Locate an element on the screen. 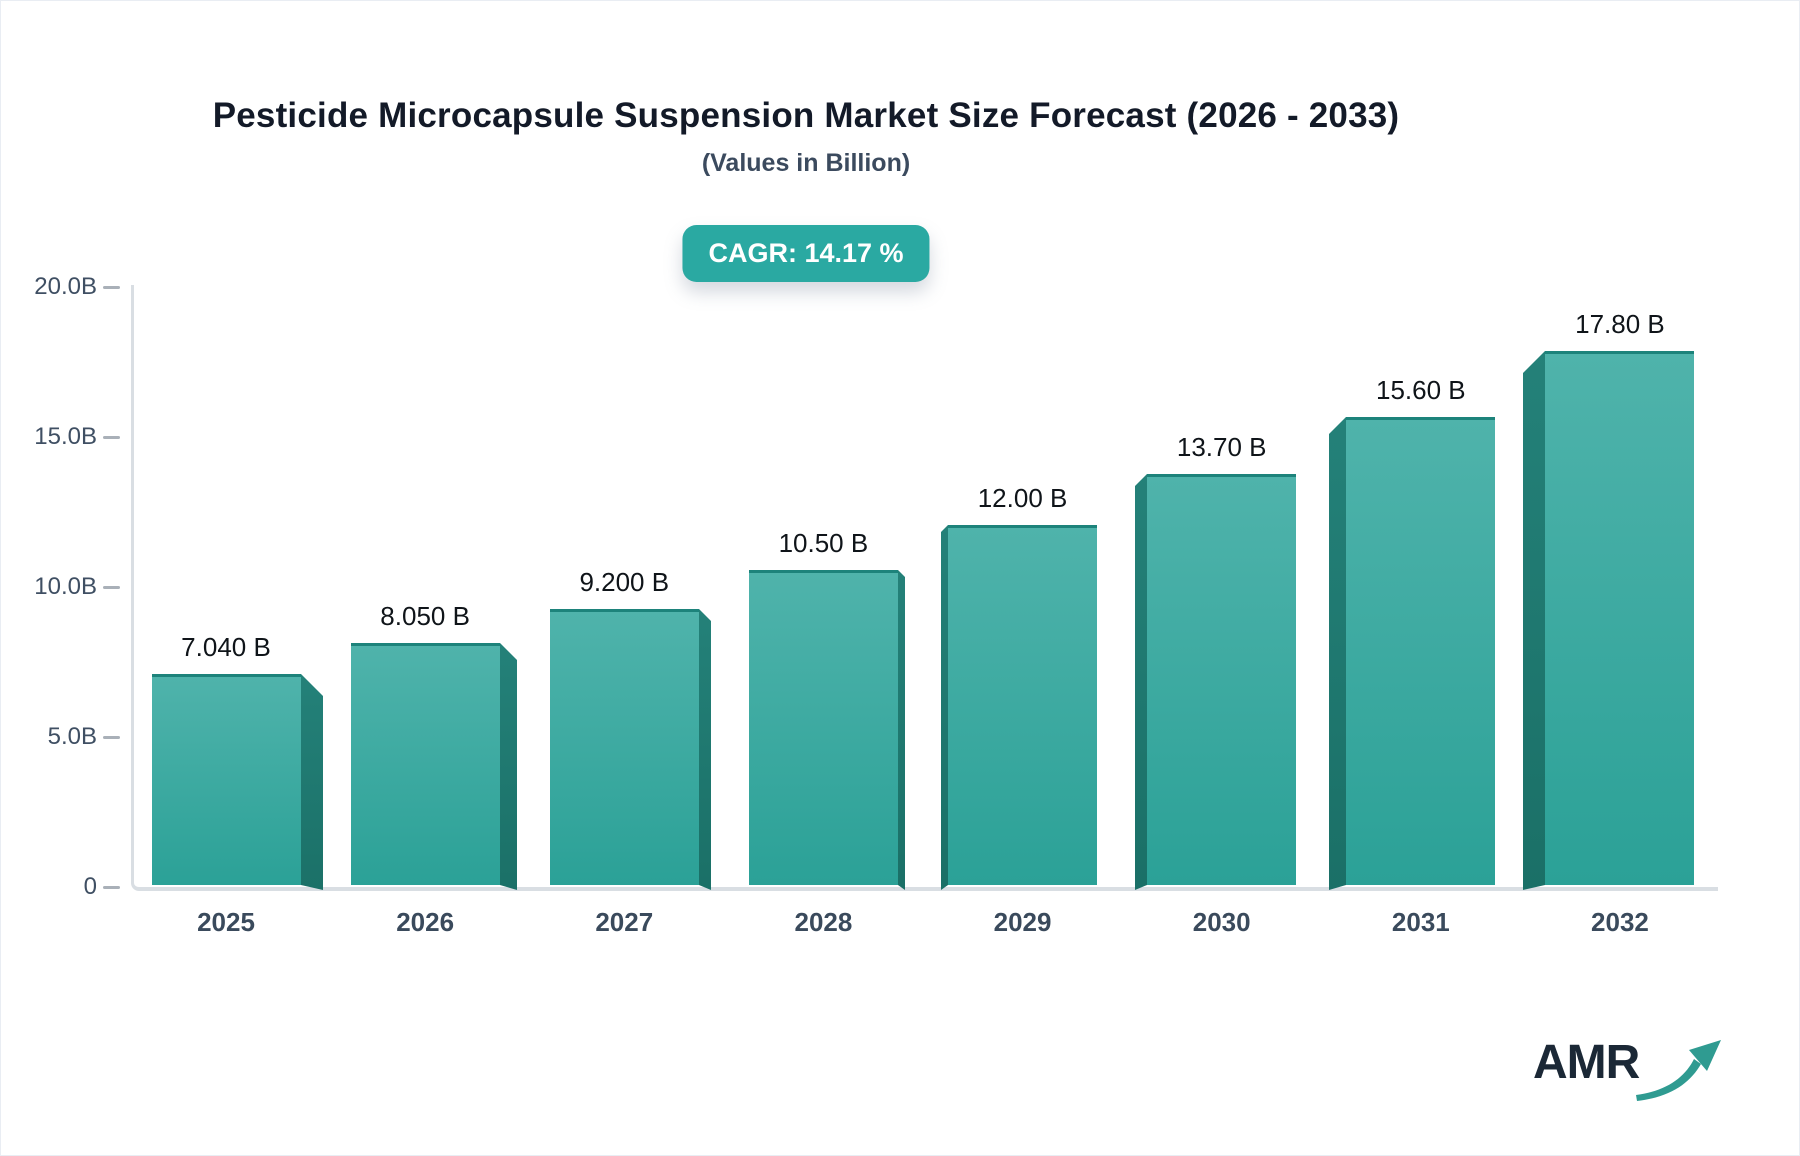  y-tick-label: 5.0B is located at coordinates (72, 736).